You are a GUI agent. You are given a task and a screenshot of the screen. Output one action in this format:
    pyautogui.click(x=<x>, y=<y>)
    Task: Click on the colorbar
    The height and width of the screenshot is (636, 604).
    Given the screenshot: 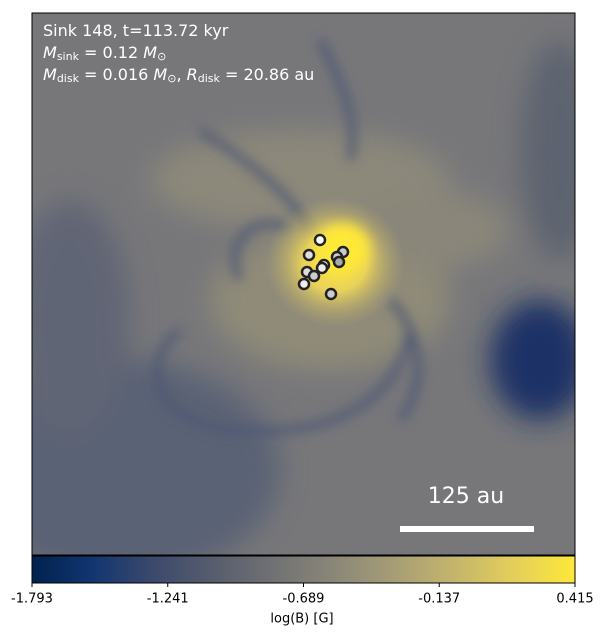 What is the action you would take?
    pyautogui.click(x=303, y=569)
    